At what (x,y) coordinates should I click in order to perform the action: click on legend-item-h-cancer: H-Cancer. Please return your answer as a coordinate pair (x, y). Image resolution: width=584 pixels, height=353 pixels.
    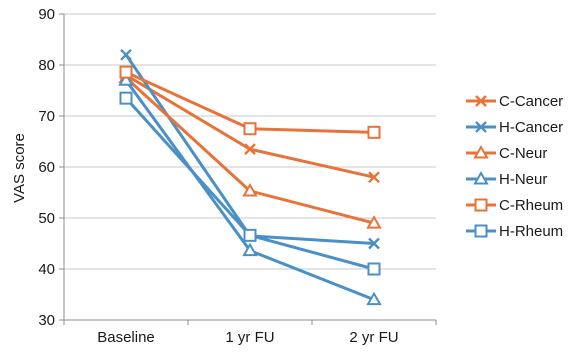
    Looking at the image, I should click on (514, 127).